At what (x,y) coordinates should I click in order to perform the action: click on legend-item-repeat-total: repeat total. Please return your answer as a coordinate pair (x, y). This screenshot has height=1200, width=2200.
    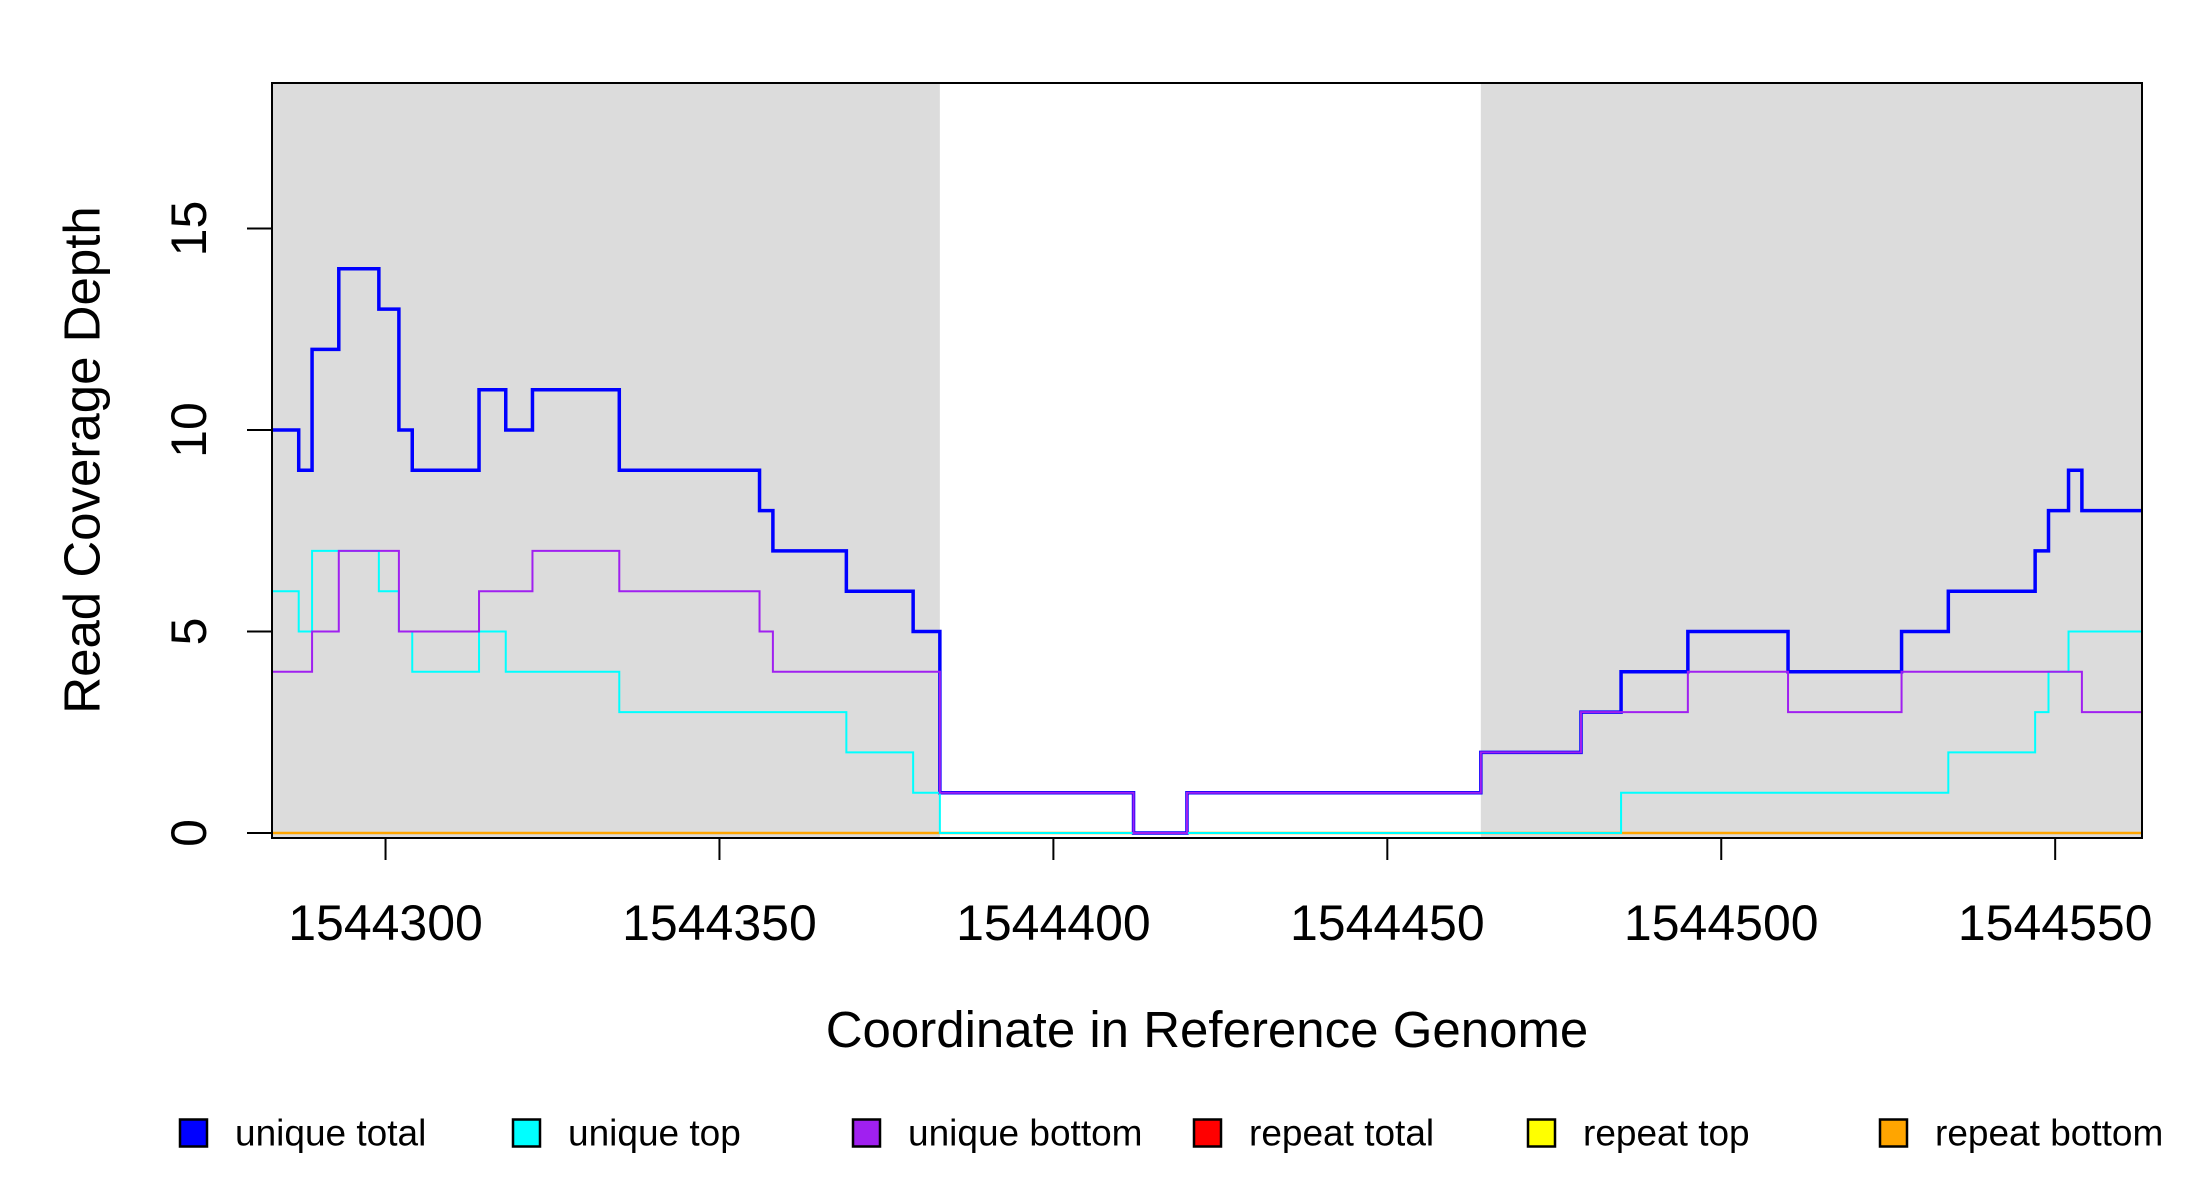
    Looking at the image, I should click on (1313, 1133).